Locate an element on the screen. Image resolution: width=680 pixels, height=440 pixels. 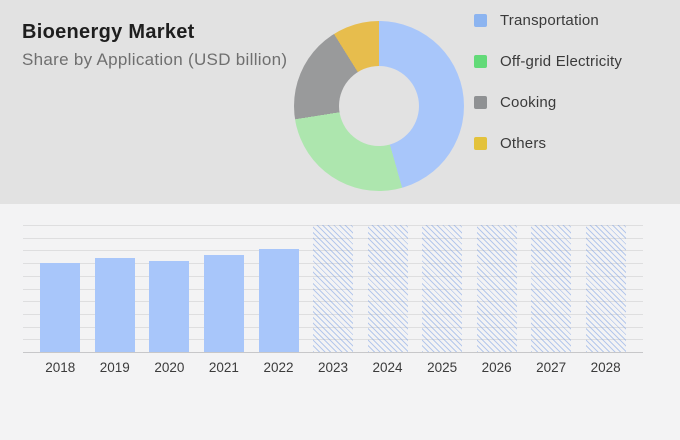
page-subtitle: Share by Application (USD billion) is located at coordinates (155, 59).